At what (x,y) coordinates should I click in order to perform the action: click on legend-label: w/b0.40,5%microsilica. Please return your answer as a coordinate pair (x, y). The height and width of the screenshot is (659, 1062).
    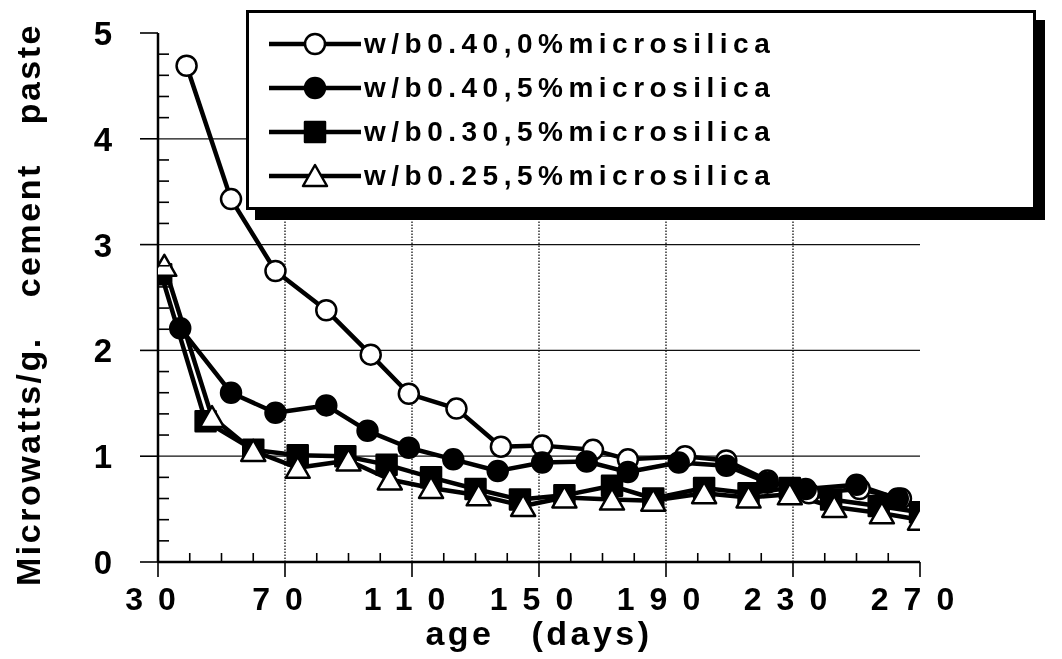
    Looking at the image, I should click on (570, 88).